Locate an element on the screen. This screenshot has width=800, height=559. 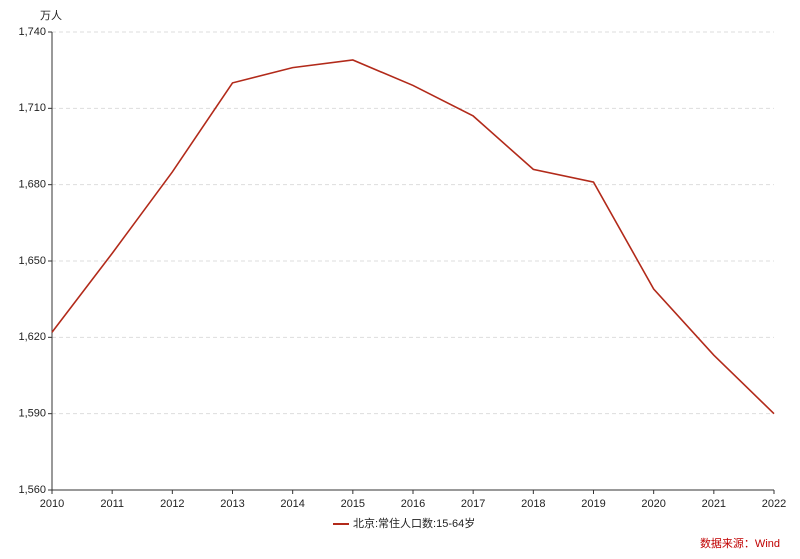
x-tick-label: 2018 is located at coordinates (533, 504).